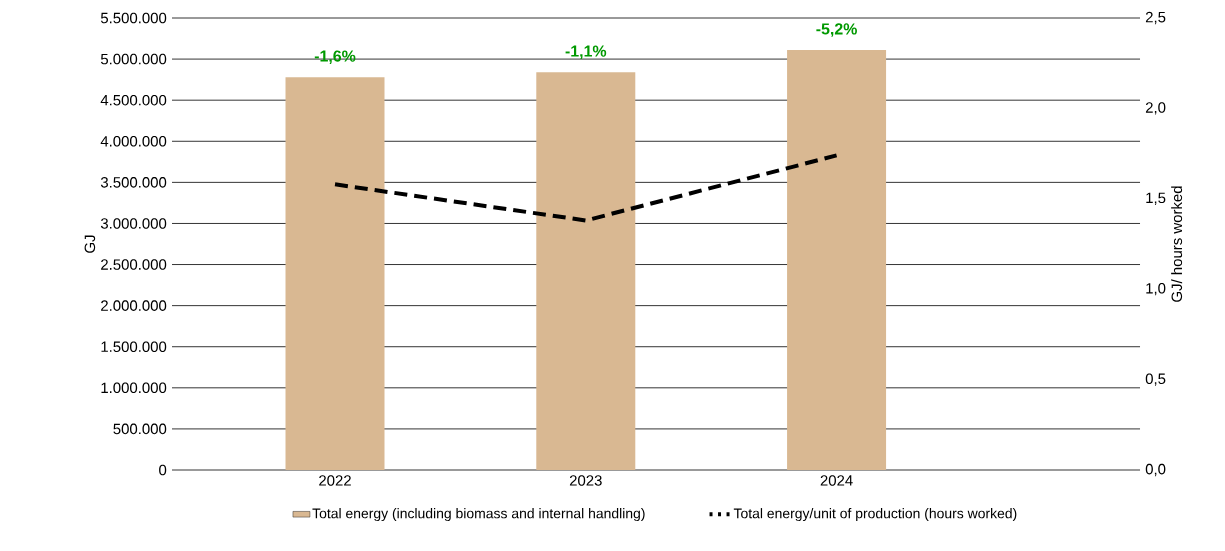 The image size is (1225, 551). What do you see at coordinates (90, 244) in the screenshot?
I see `y-axis-title: GJ` at bounding box center [90, 244].